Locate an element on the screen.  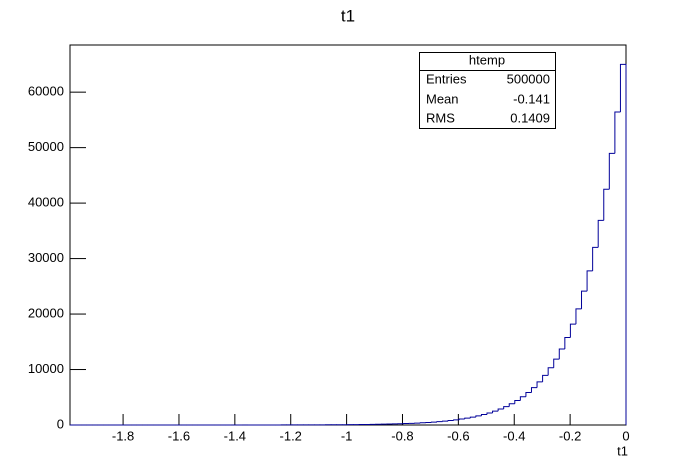
x-tick-label: -0.2 is located at coordinates (570, 435).